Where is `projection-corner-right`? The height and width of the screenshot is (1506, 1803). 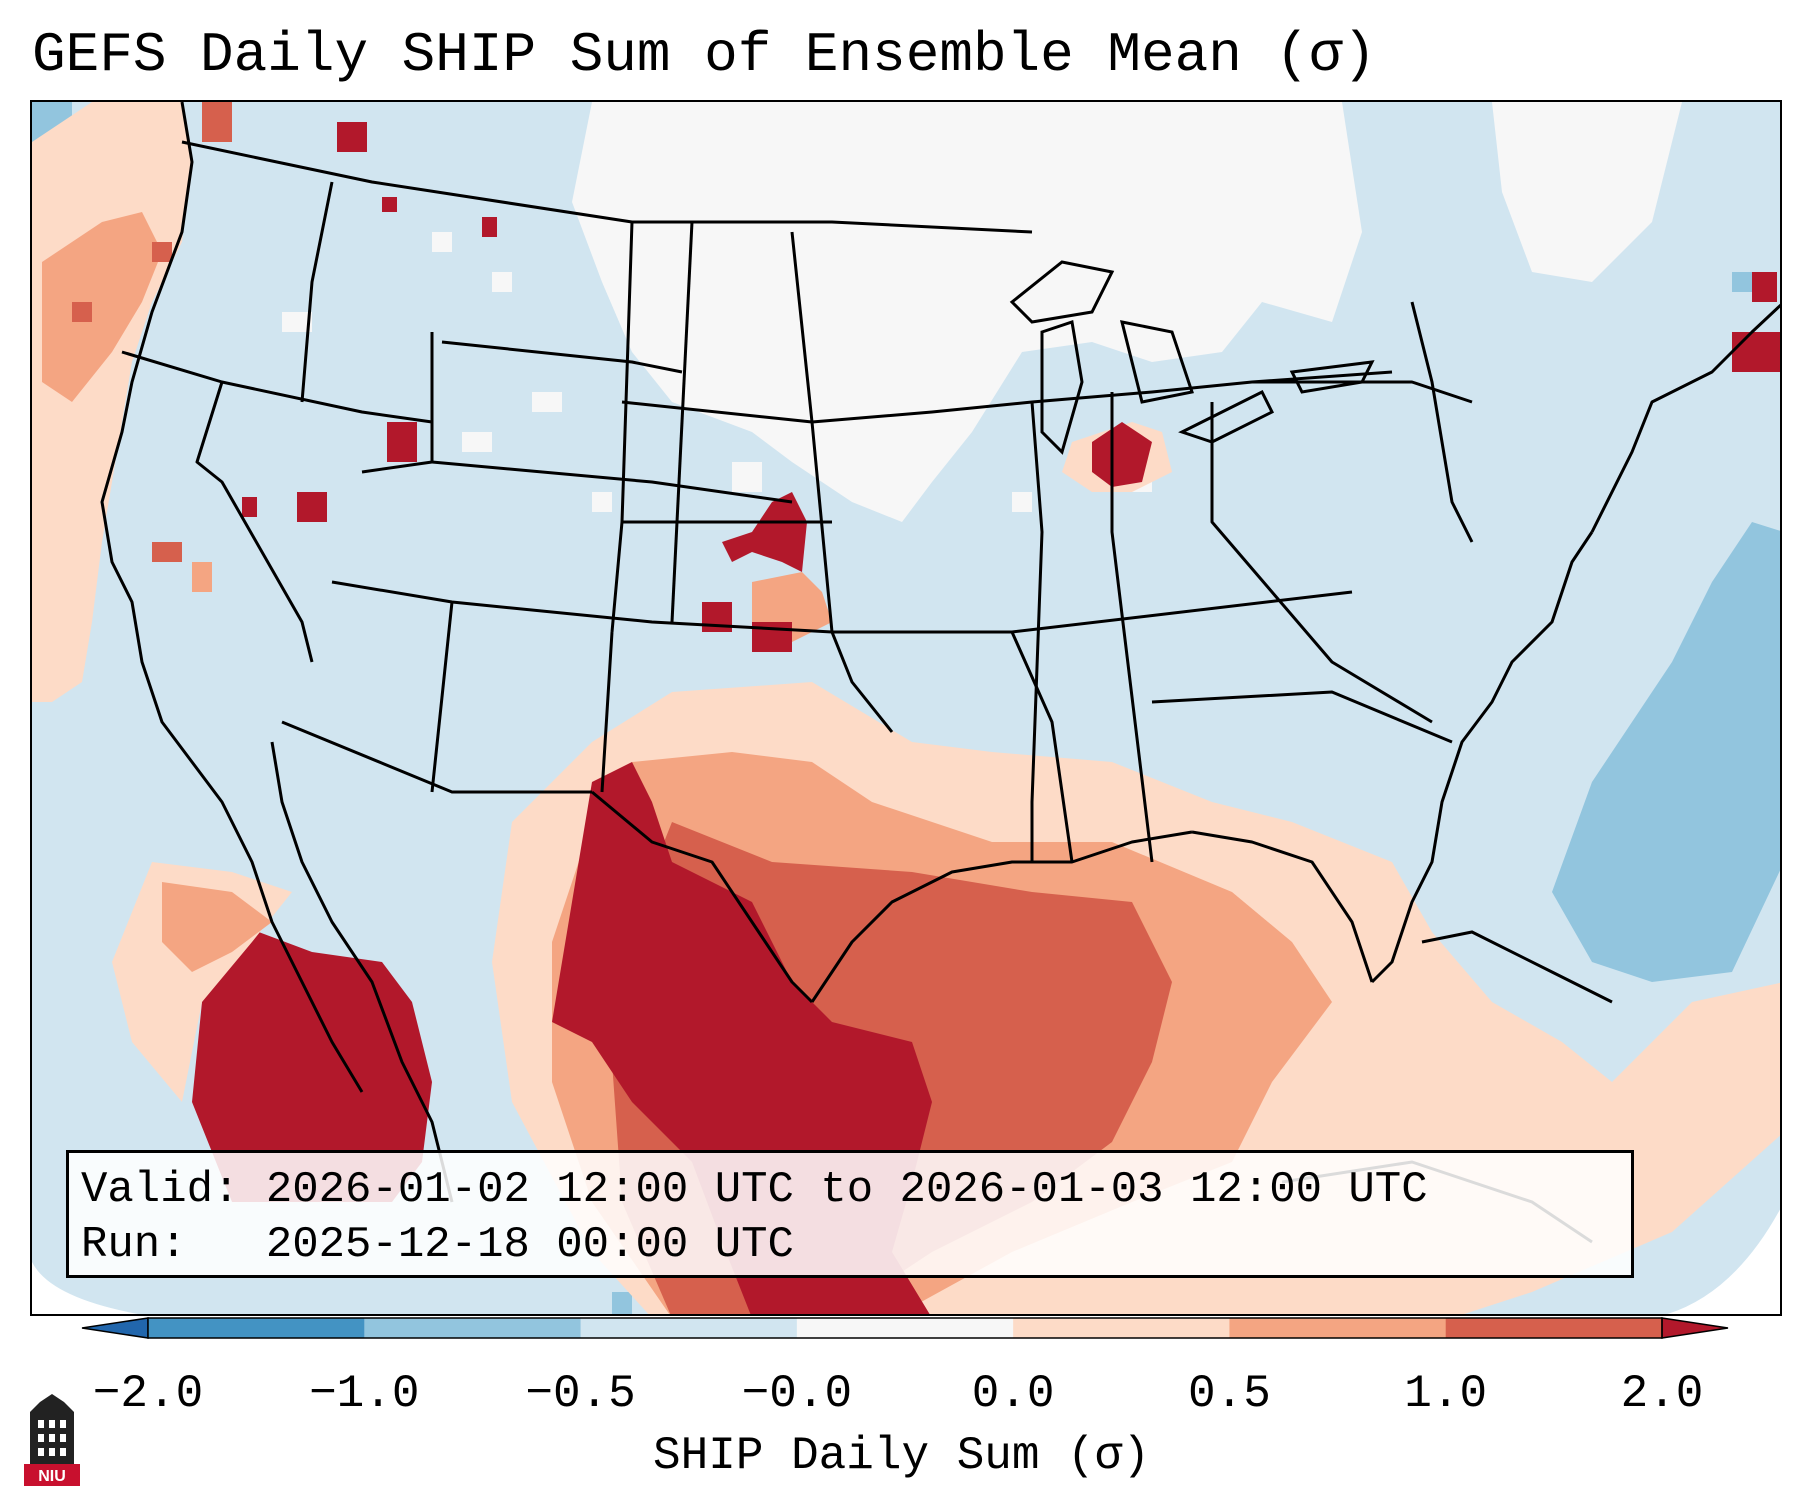 projection-corner-right is located at coordinates (1723, 1261).